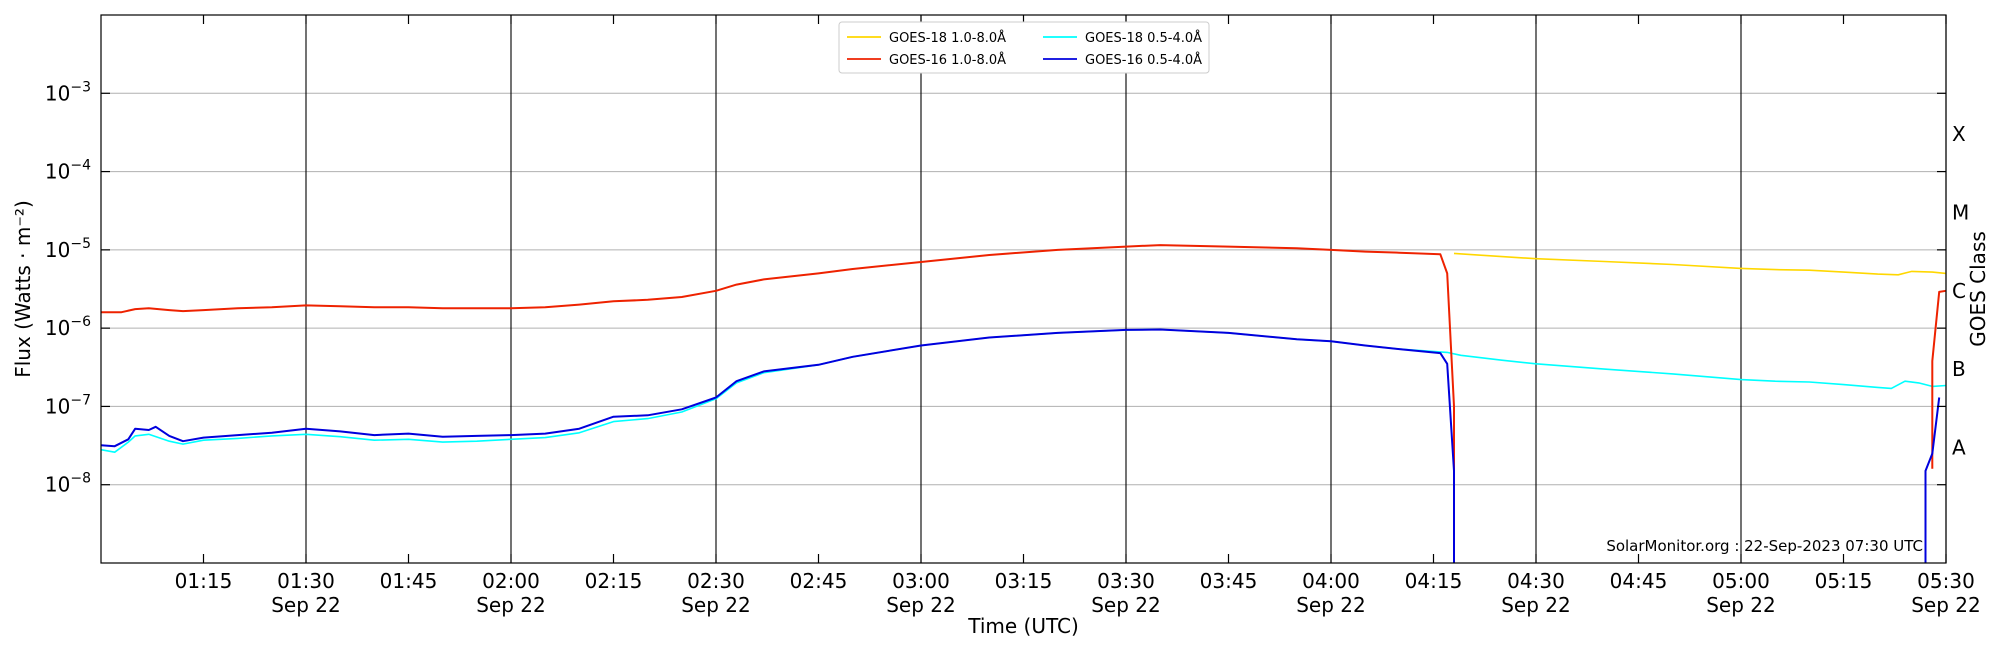 Image resolution: width=2000 pixels, height=650 pixels. I want to click on x-tick-label: 02:15, so click(614, 581).